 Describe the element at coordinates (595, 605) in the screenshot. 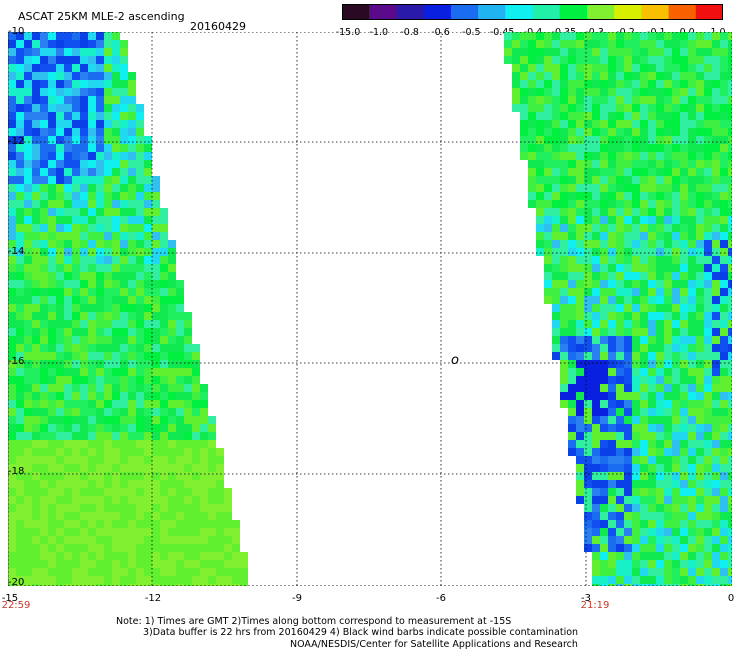

I see `right-time: 21:19` at that location.